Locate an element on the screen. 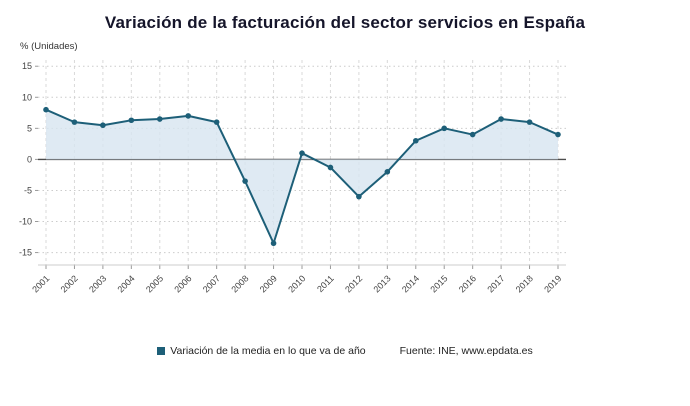 The image size is (690, 406). x-tick-label: 2007 is located at coordinates (211, 283).